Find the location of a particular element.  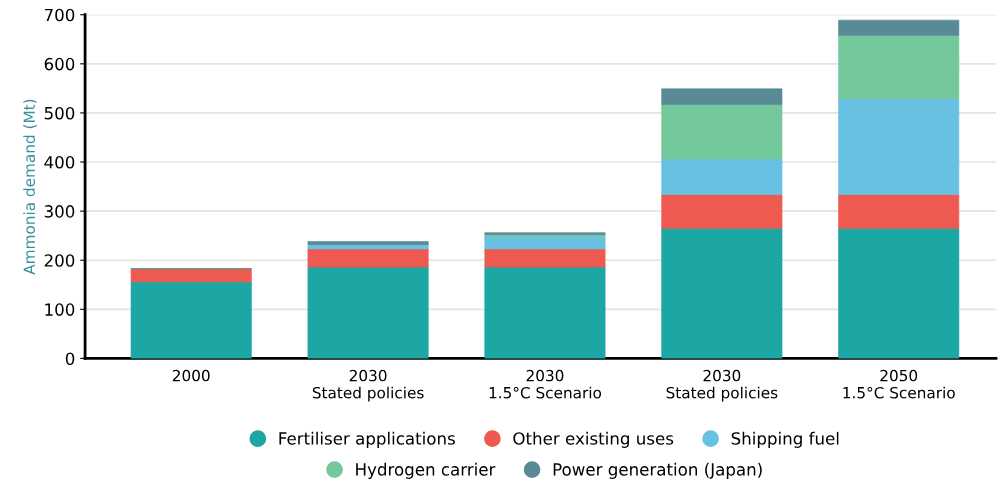

y-tick-label: 0 is located at coordinates (70, 358).